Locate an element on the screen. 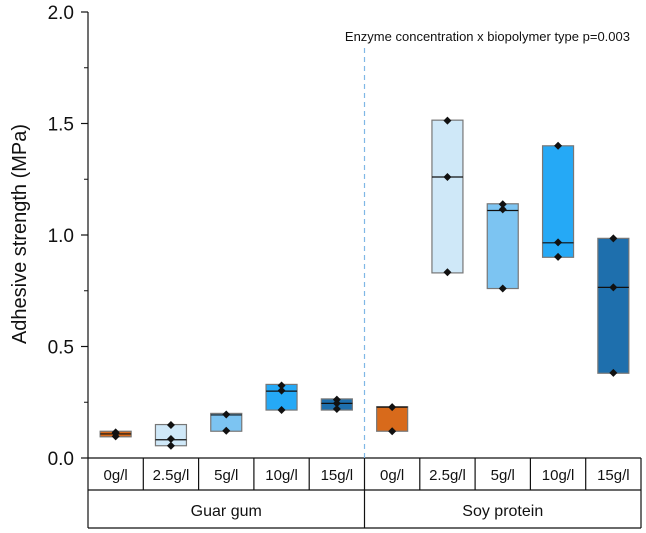 Image resolution: width=646 pixels, height=533 pixels. x-group-label: Guar gum is located at coordinates (226, 511).